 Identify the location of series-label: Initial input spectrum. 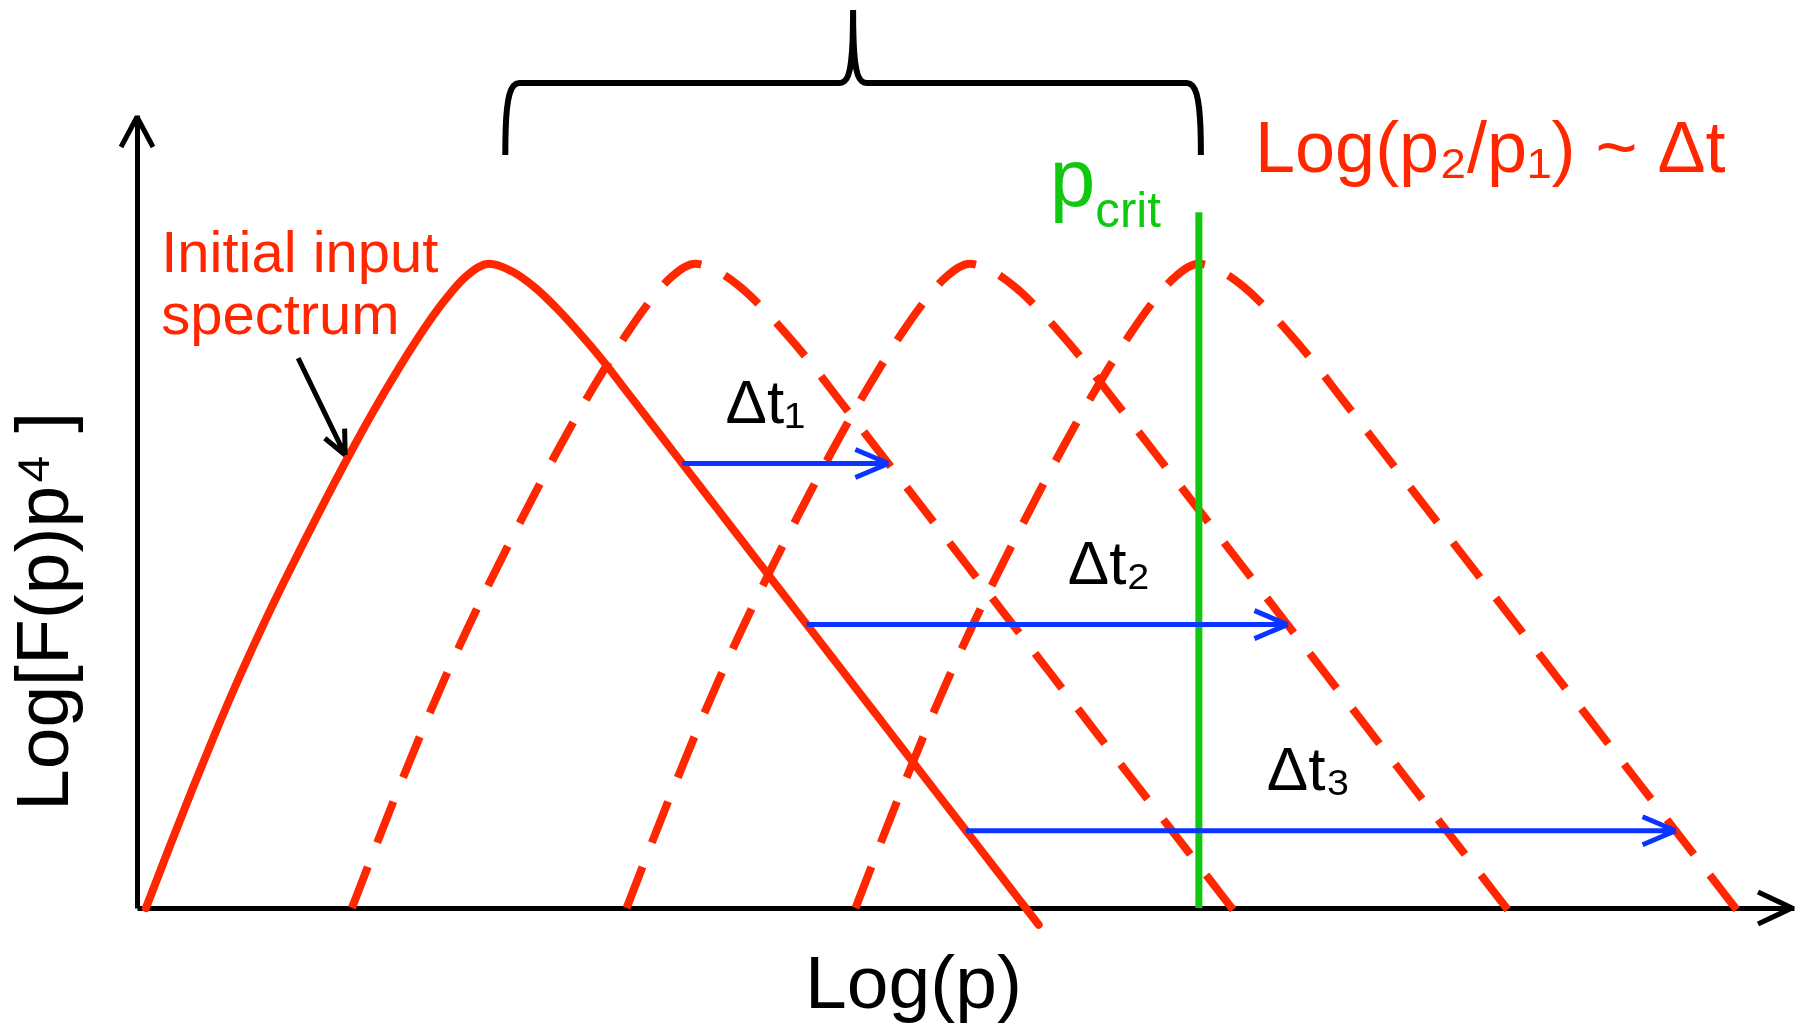
(300, 283).